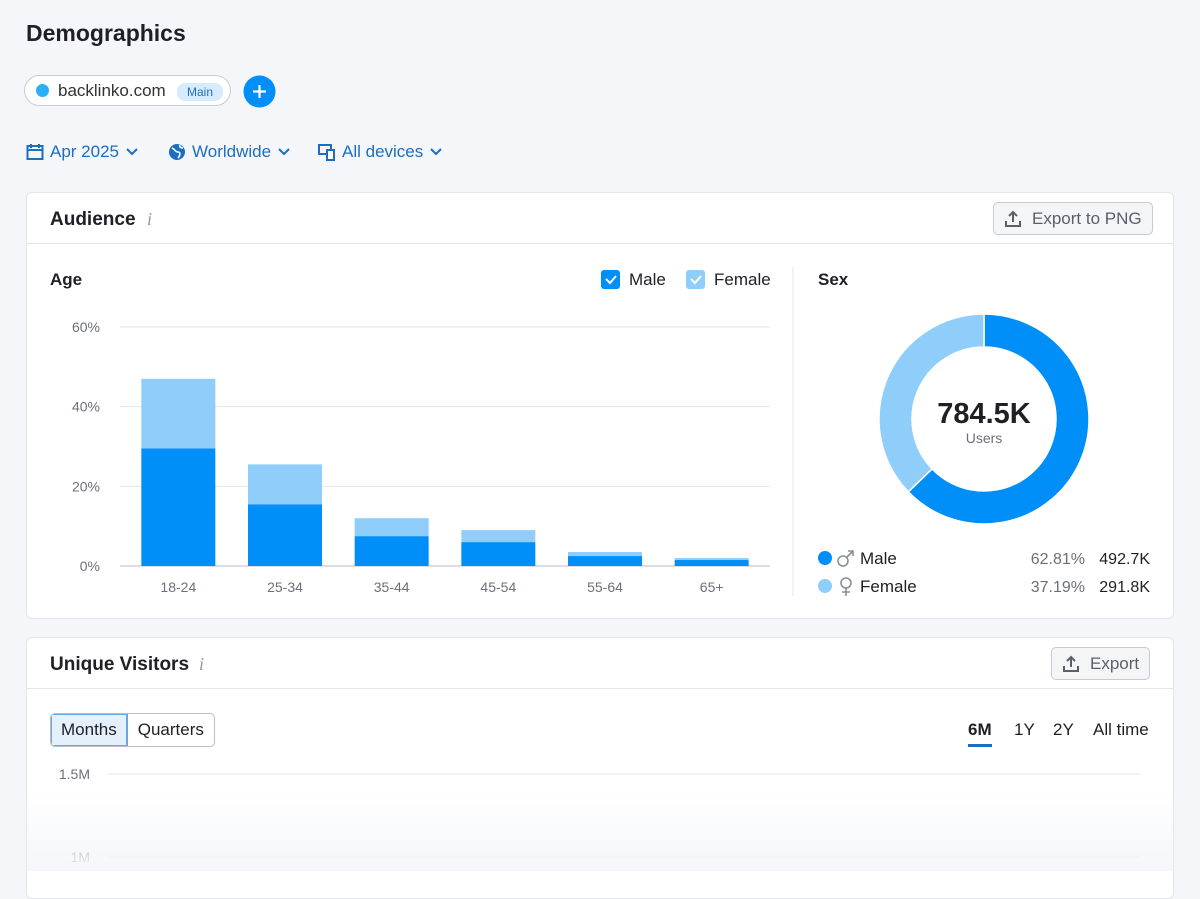 Image resolution: width=1200 pixels, height=899 pixels. What do you see at coordinates (178, 587) in the screenshot?
I see `x-tick-label: 18-24` at bounding box center [178, 587].